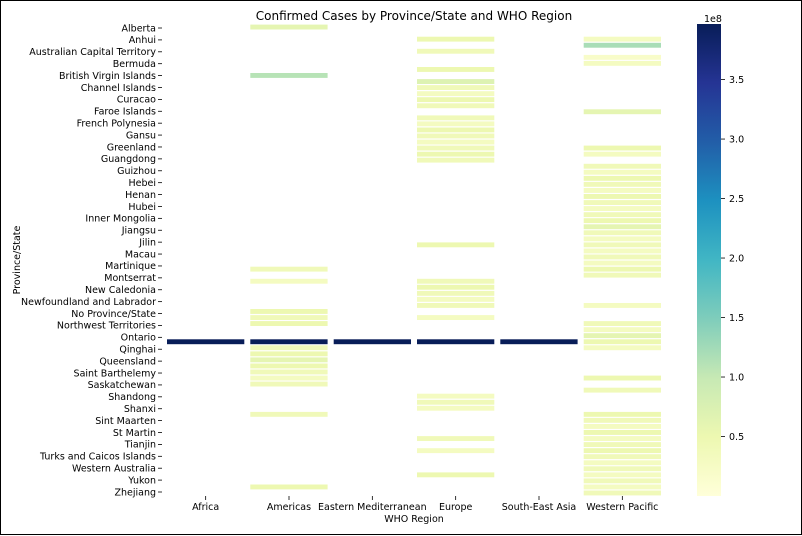 This screenshot has width=802, height=536. Describe the element at coordinates (736, 318) in the screenshot. I see `colorbar-tick-label: 1.5` at that location.